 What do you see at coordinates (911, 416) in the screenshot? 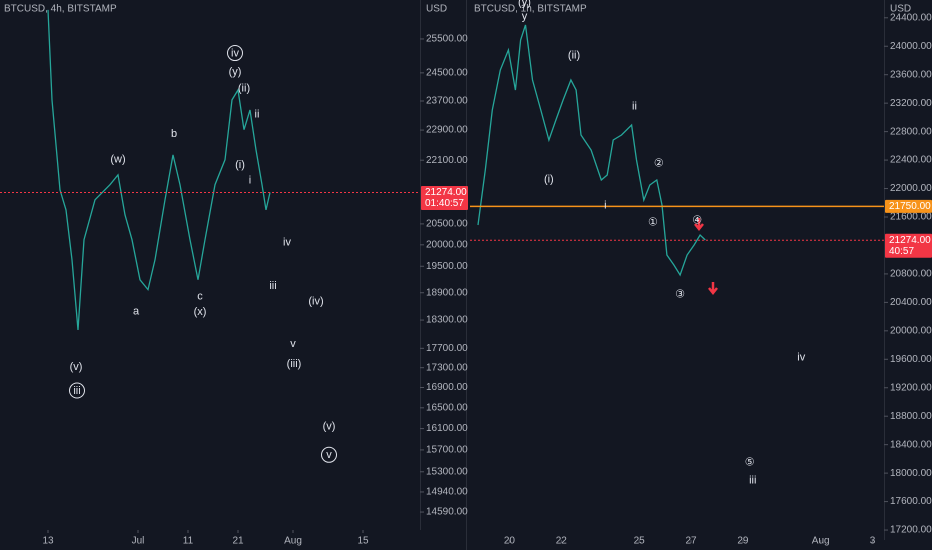
I see `y-tick-label: 18800.00` at bounding box center [911, 416].